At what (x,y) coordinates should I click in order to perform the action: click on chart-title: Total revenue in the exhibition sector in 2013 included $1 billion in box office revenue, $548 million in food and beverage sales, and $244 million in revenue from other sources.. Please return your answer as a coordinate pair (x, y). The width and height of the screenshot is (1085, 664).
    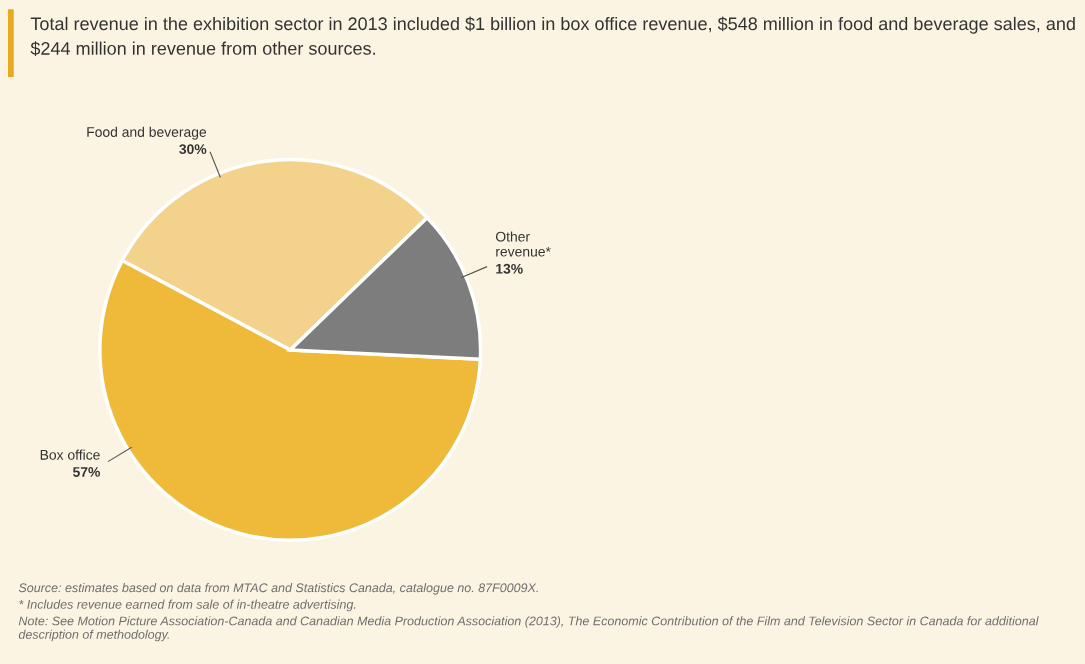
    Looking at the image, I should click on (552, 36).